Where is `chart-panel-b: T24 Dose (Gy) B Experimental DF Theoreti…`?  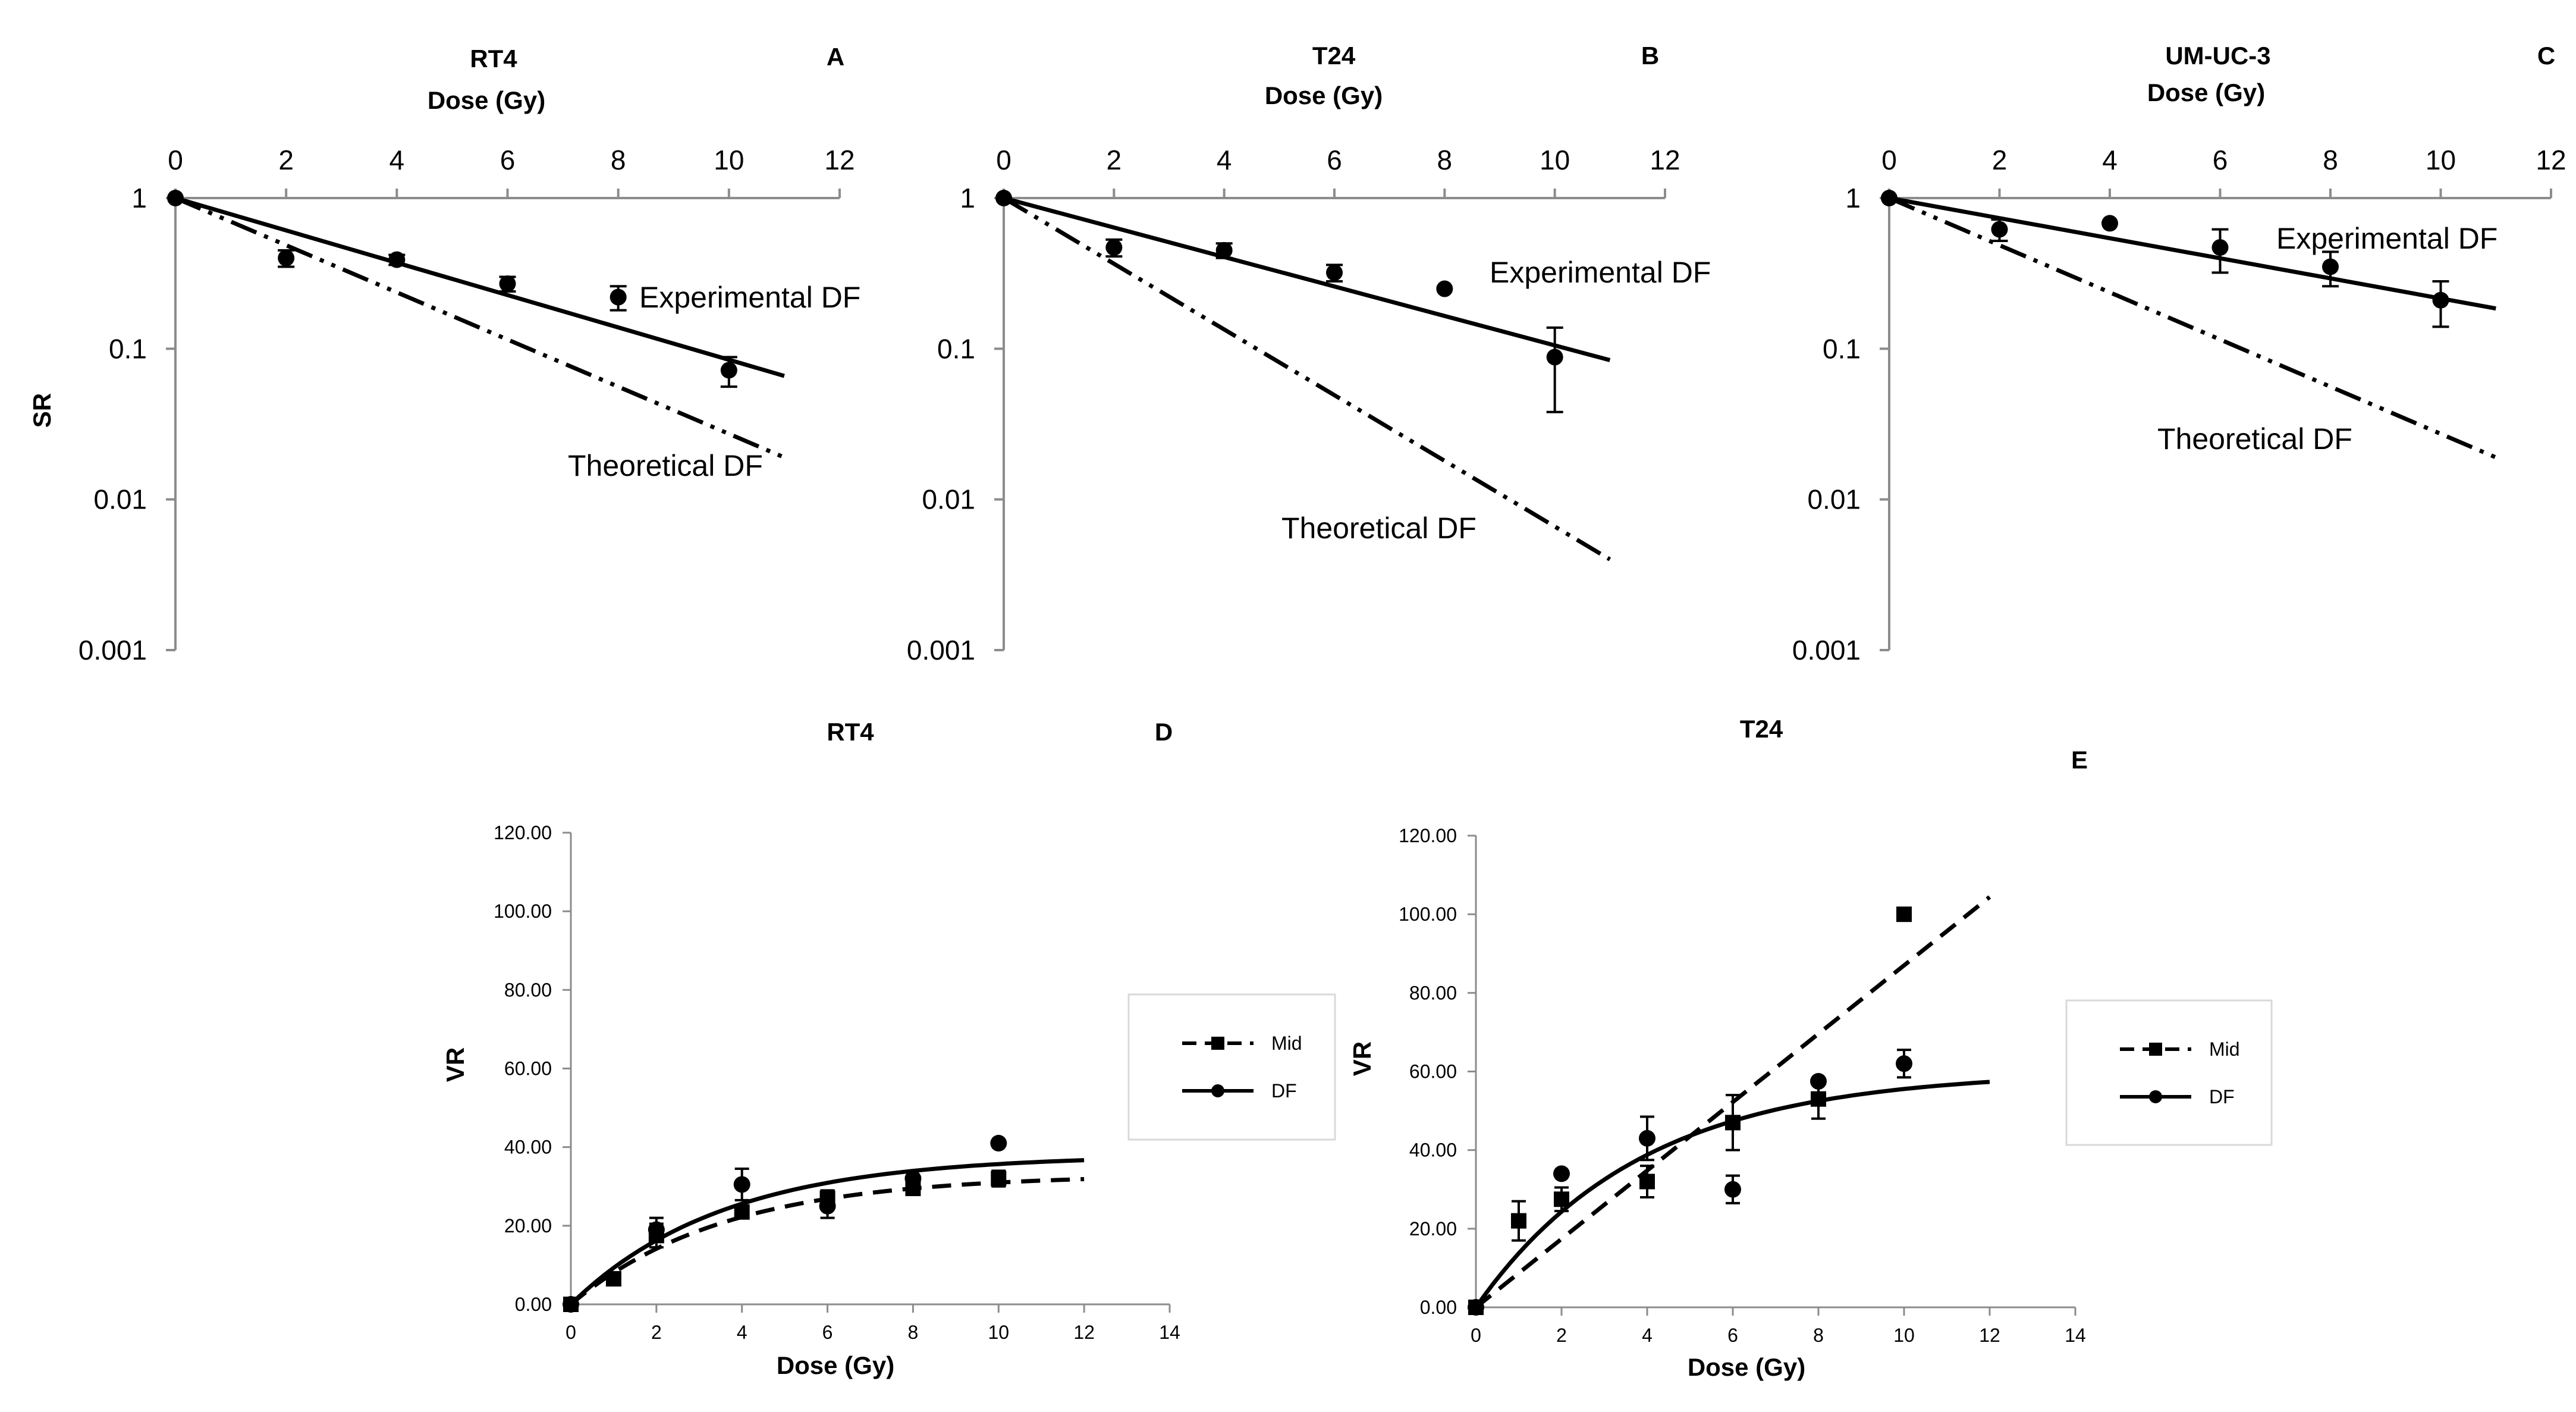 chart-panel-b: T24 Dose (Gy) B Experimental DF Theoreti… is located at coordinates (1309, 354).